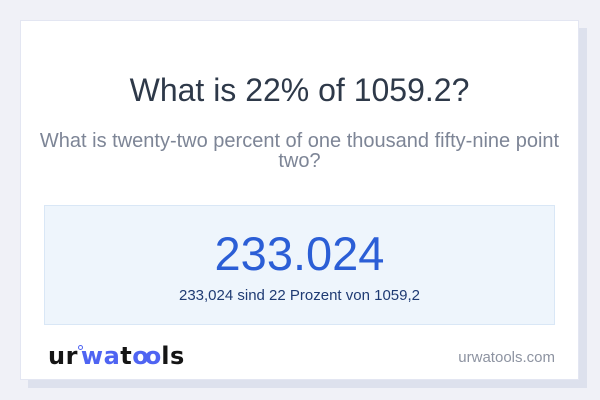  Describe the element at coordinates (100, 356) in the screenshot. I see `logo-segment-accent: wa` at that location.